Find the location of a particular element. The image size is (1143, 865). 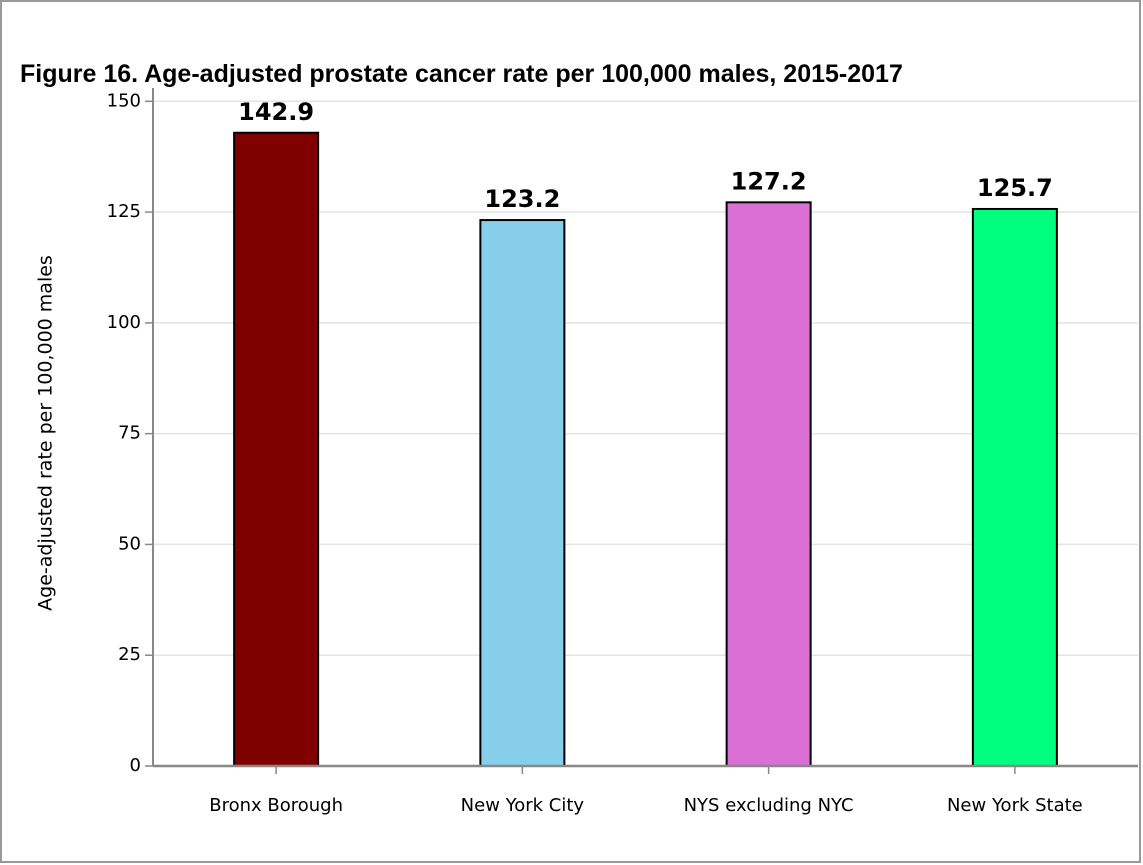

y-tick-label: 25 is located at coordinates (129, 654).